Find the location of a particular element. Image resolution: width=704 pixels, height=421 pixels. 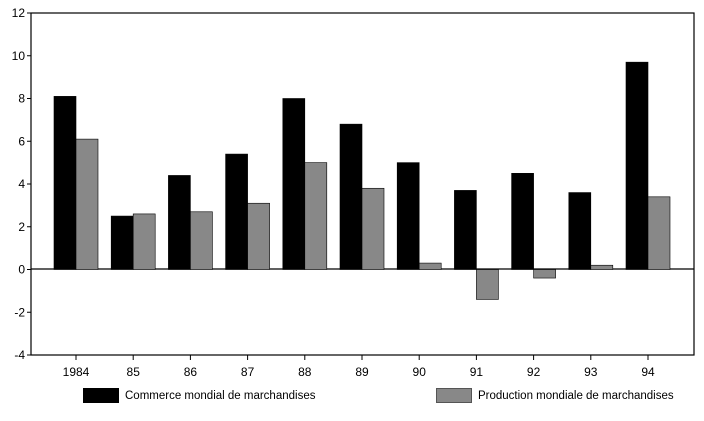

x-tick-label: 1984 is located at coordinates (76, 372).